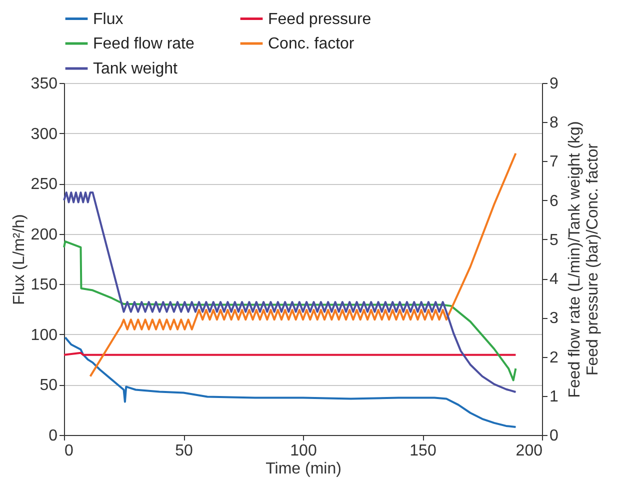 This screenshot has width=640, height=502. I want to click on y2-tick-label: 8, so click(554, 123).